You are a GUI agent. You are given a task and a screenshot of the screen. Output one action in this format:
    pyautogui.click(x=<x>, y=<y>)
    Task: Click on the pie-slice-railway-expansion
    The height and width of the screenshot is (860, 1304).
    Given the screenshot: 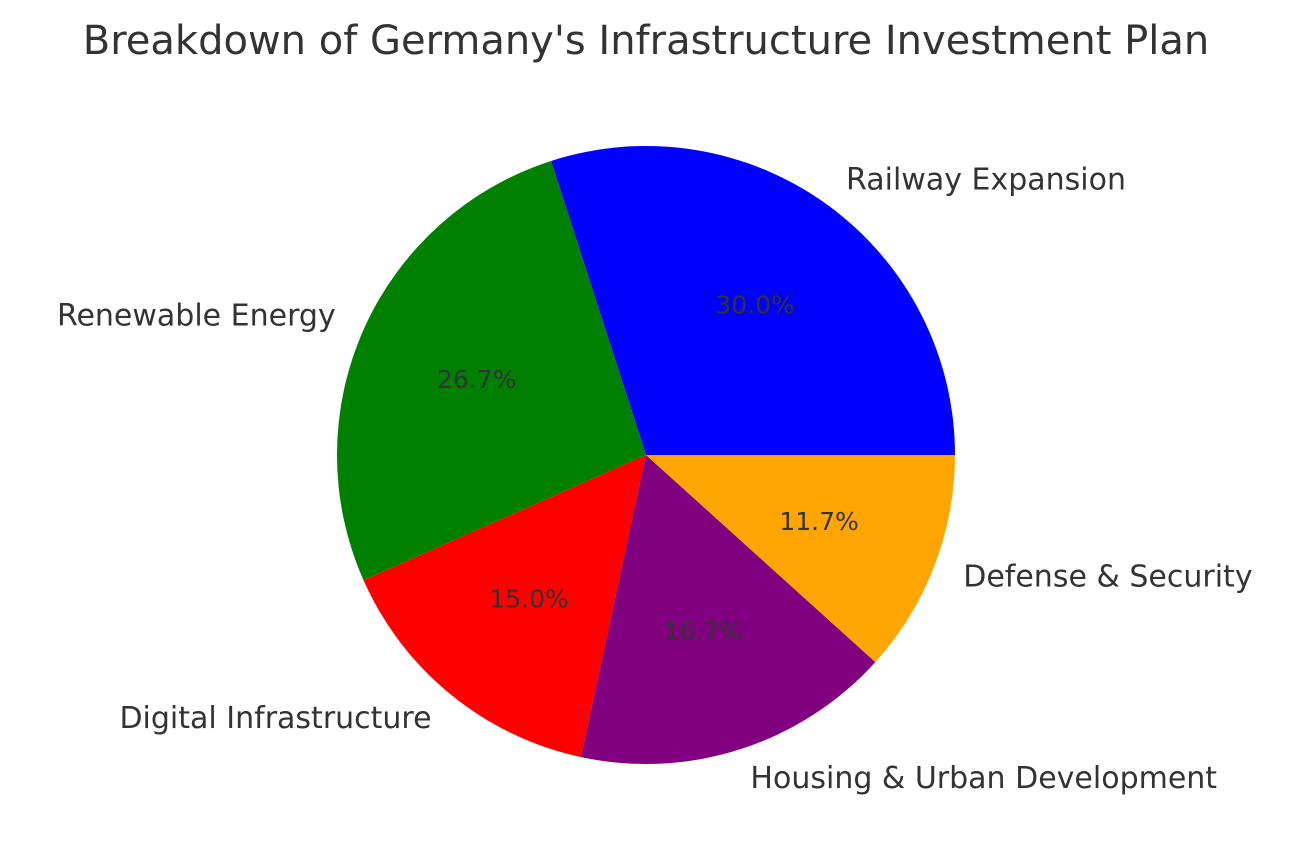 What is the action you would take?
    pyautogui.click(x=753, y=300)
    